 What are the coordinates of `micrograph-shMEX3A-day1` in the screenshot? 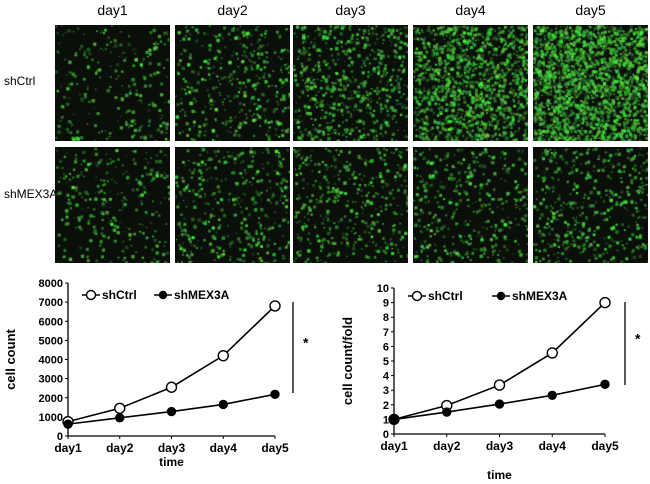 It's located at (112, 205).